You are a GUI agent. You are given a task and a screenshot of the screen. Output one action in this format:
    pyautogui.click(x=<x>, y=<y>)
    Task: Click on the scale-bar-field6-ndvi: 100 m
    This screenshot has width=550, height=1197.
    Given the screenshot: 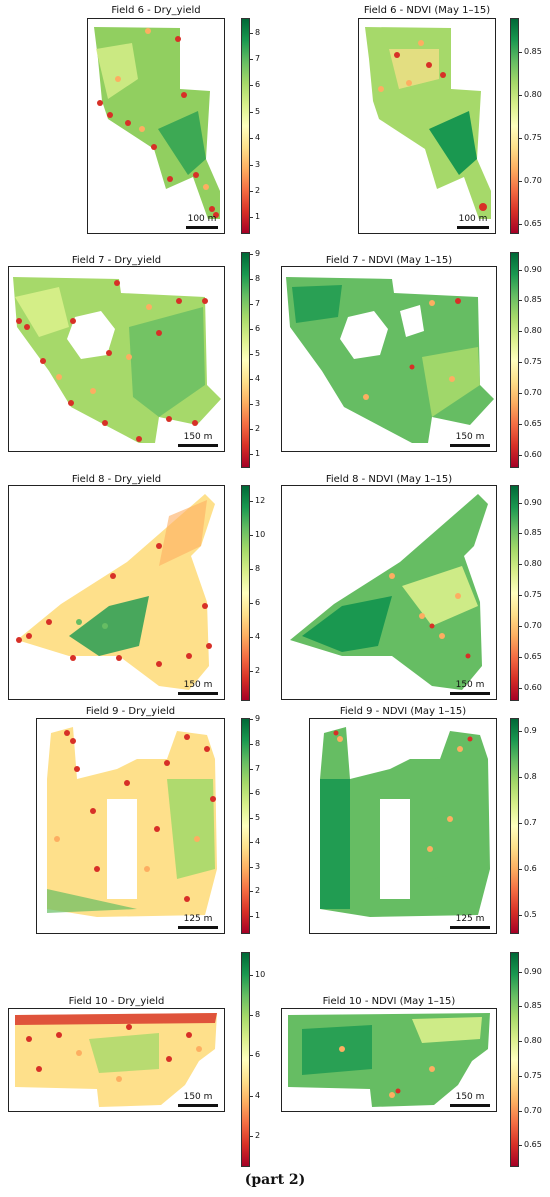 What is the action you would take?
    pyautogui.click(x=473, y=221)
    